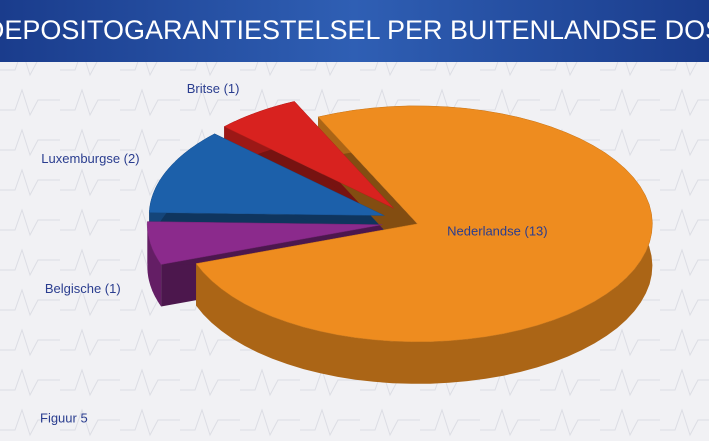  I want to click on data-label: Nederlandse (13), so click(497, 230).